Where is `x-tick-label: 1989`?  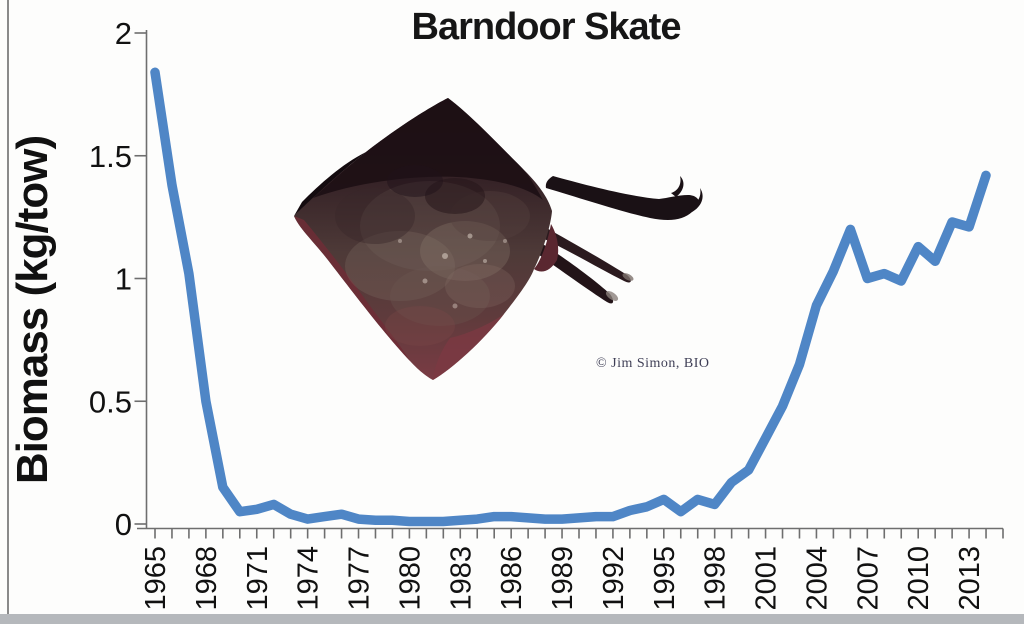 x-tick-label: 1989 is located at coordinates (563, 578).